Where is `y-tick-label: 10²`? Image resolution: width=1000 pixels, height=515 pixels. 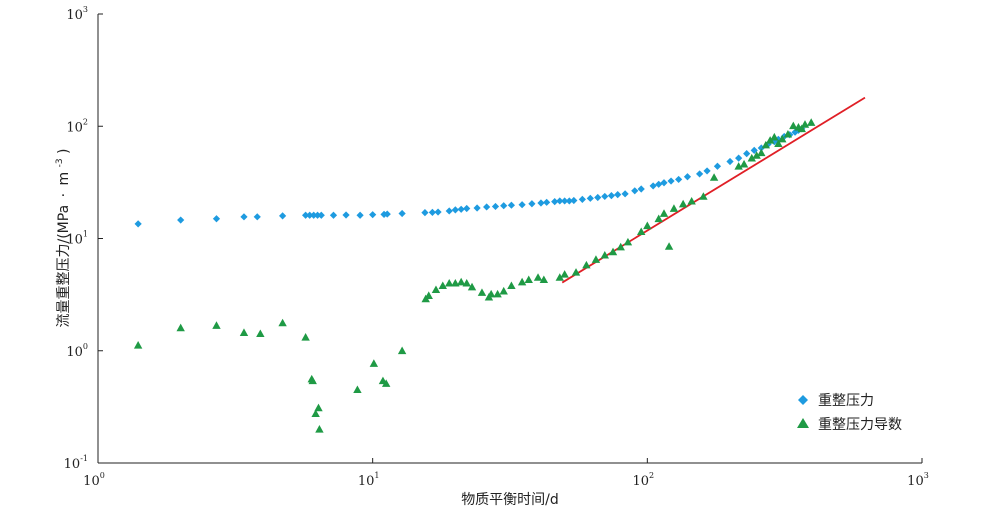
y-tick-label: 10² is located at coordinates (77, 126).